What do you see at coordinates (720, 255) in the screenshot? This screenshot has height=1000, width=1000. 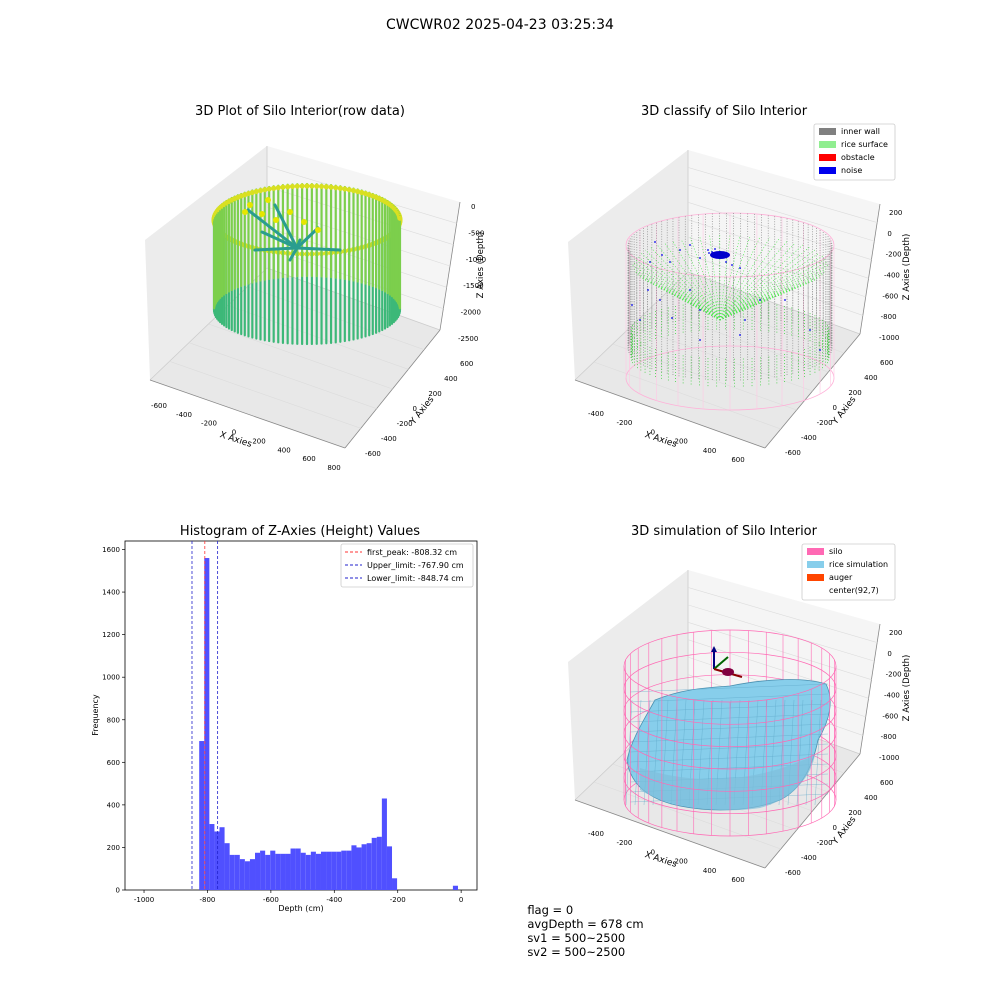 I see `noise-cluster` at bounding box center [720, 255].